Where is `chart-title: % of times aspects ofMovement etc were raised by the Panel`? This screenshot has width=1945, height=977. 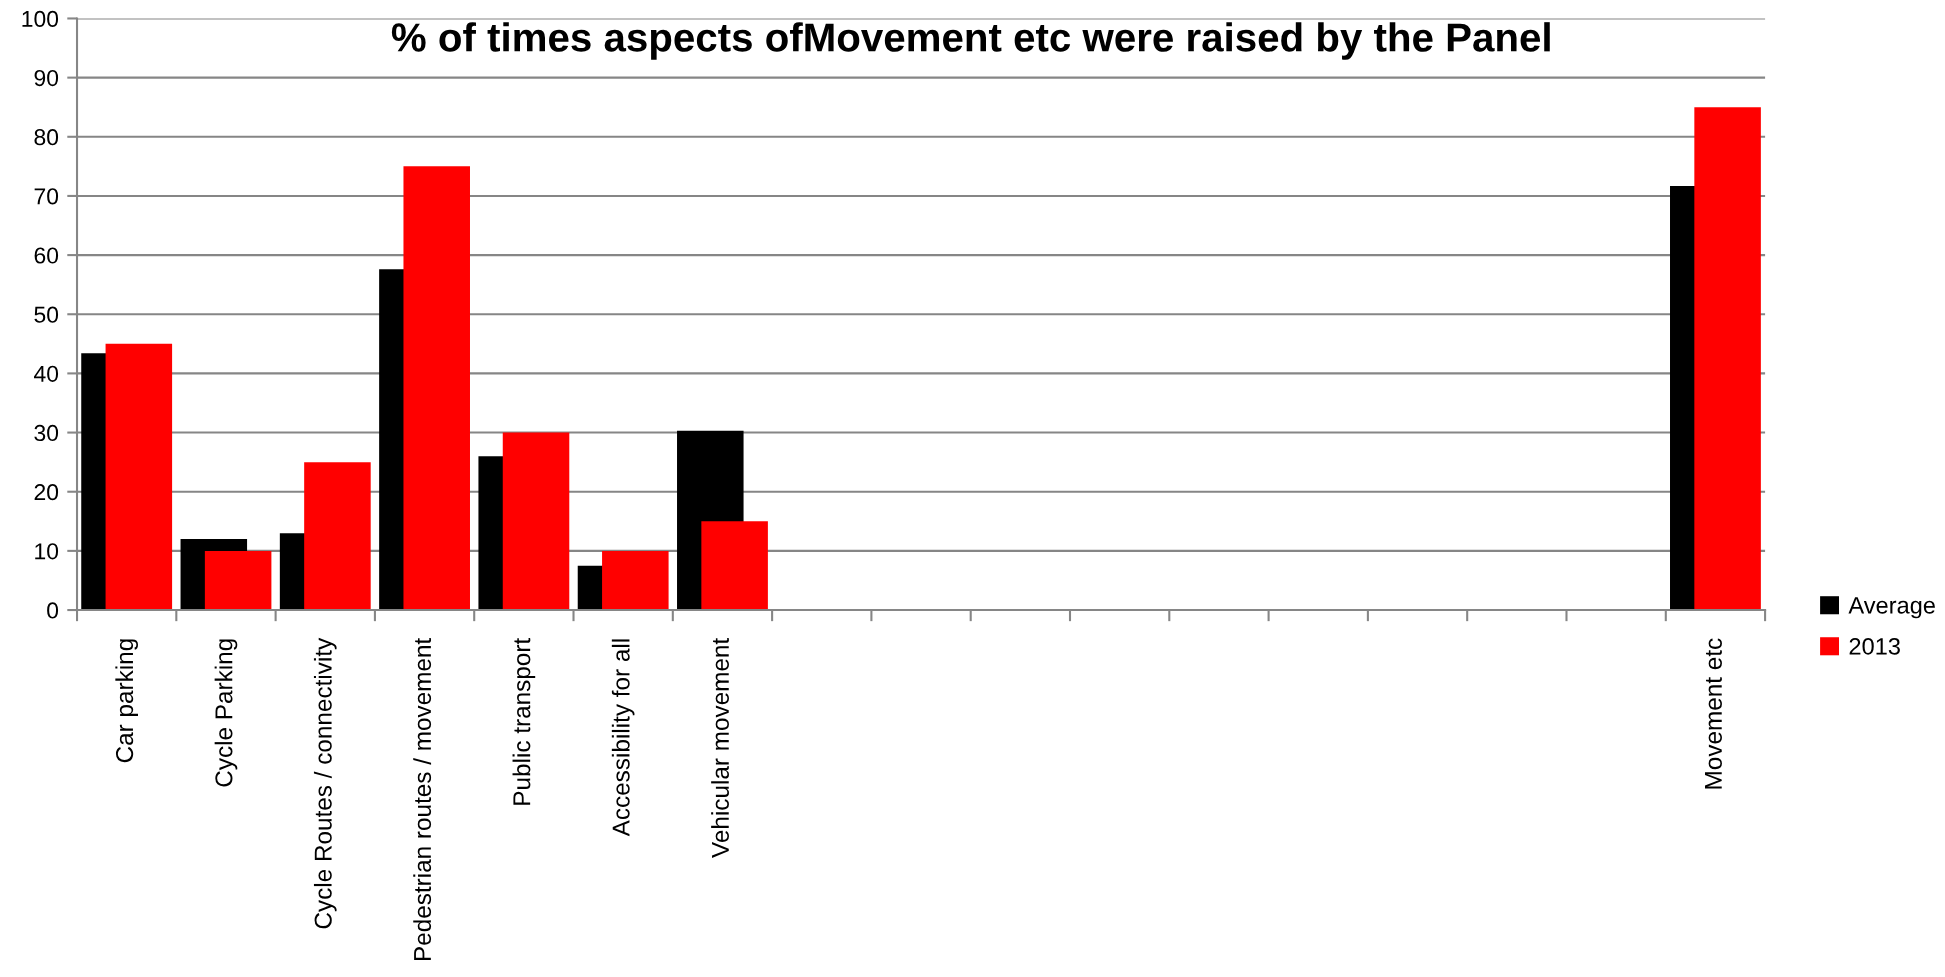
chart-title: % of times aspects ofMovement etc were raised by the Panel is located at coordinates (970, 41).